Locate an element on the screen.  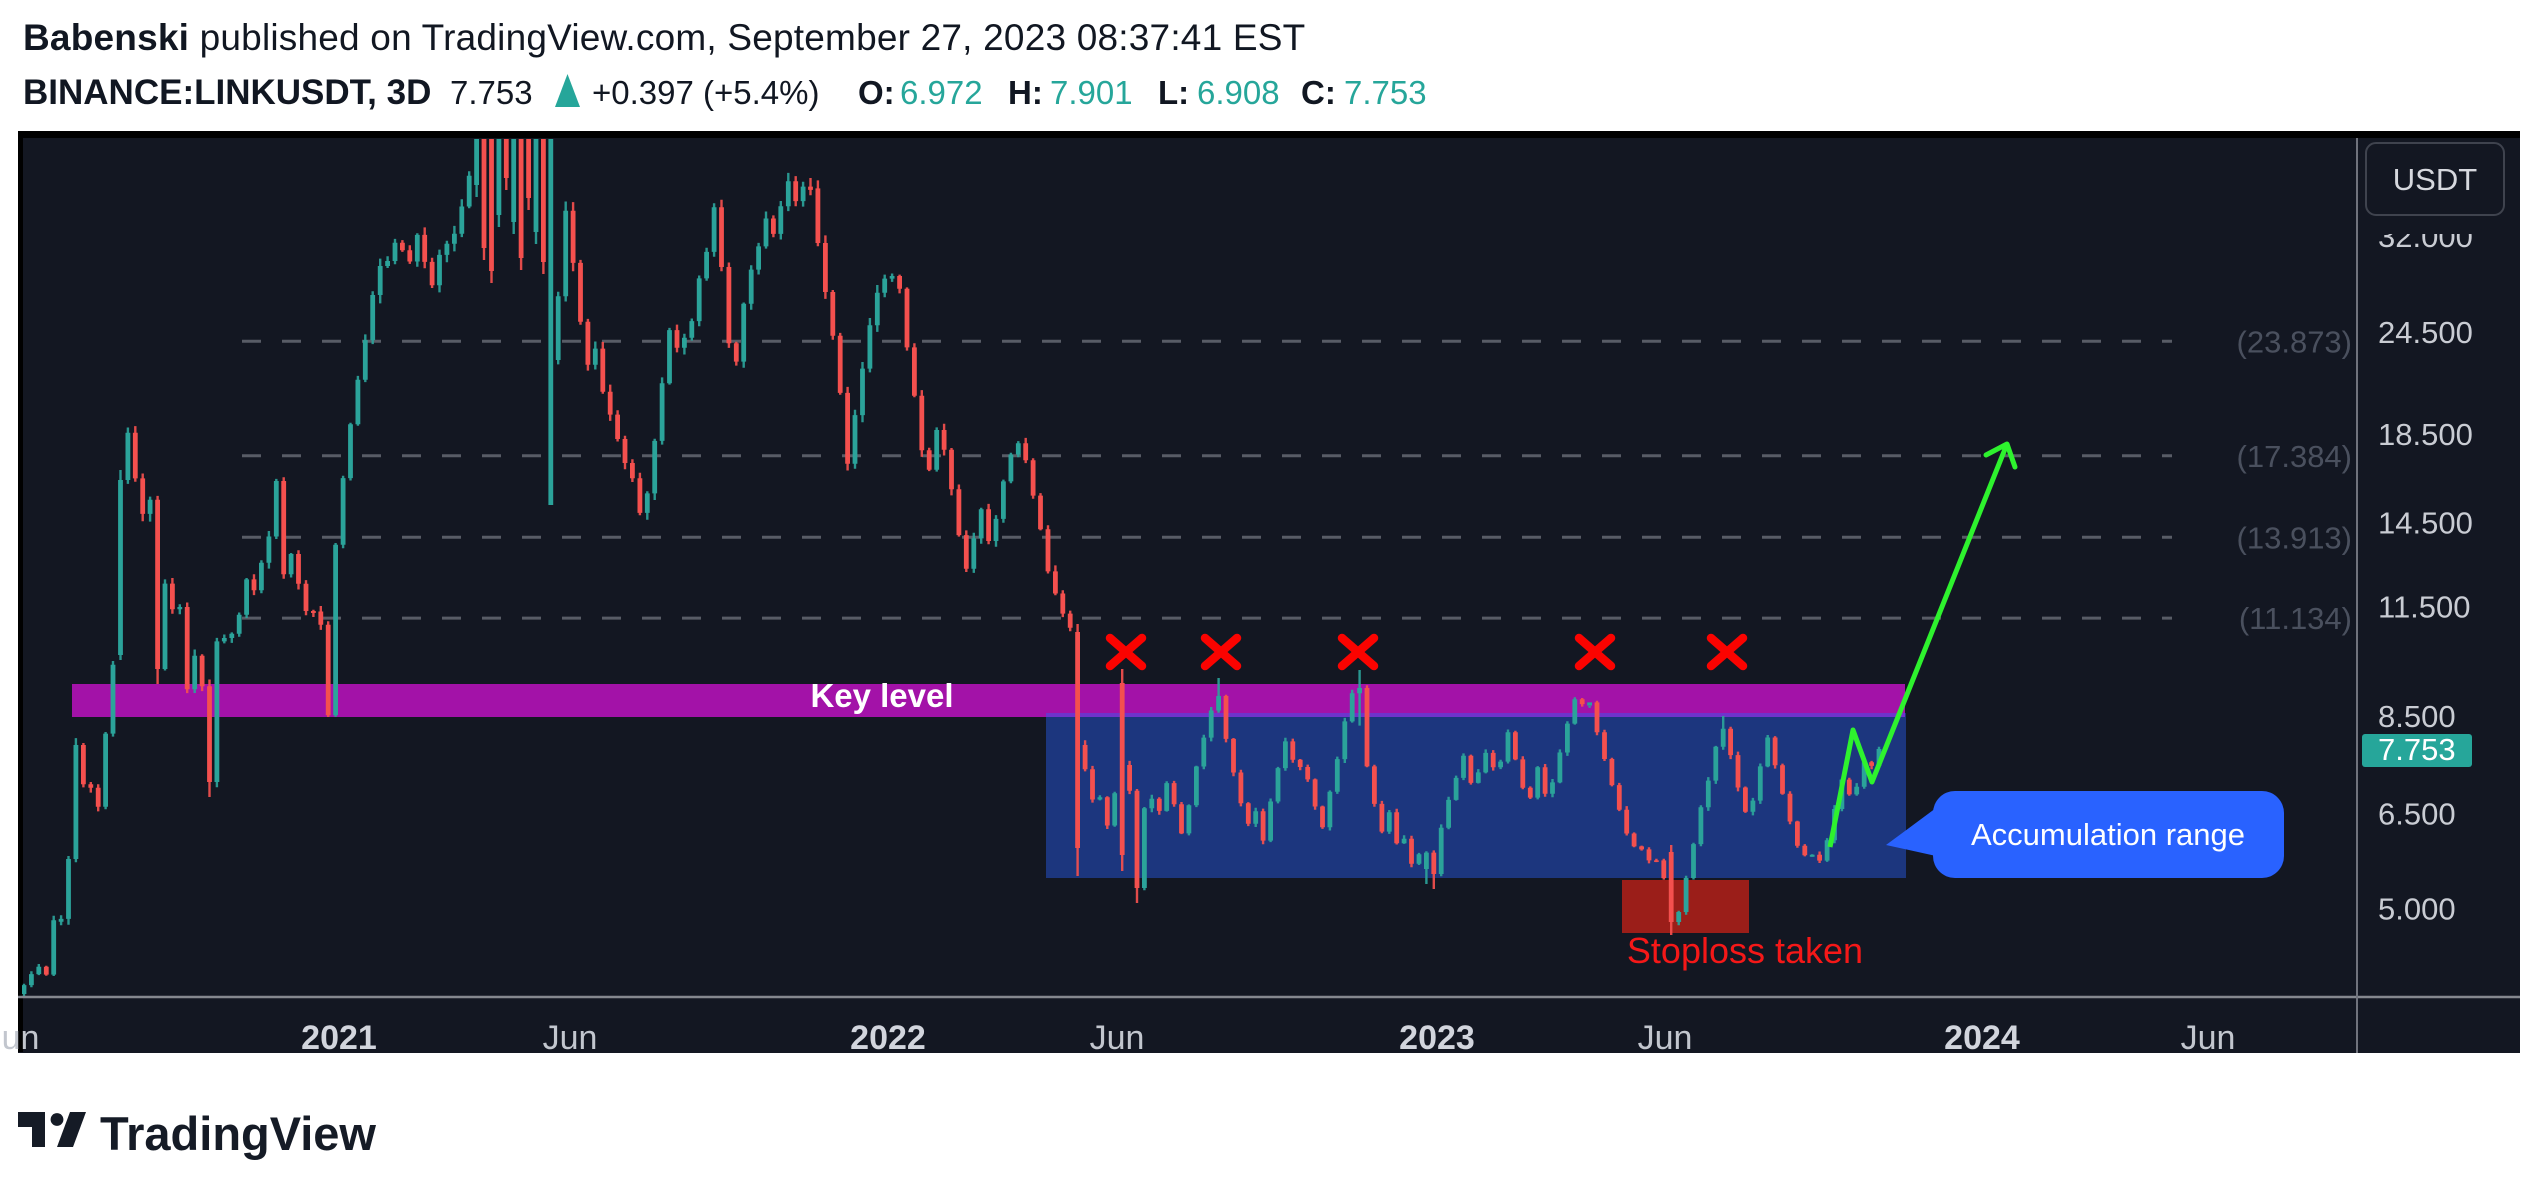
svg-text: 32.000 is located at coordinates (2425, 236).